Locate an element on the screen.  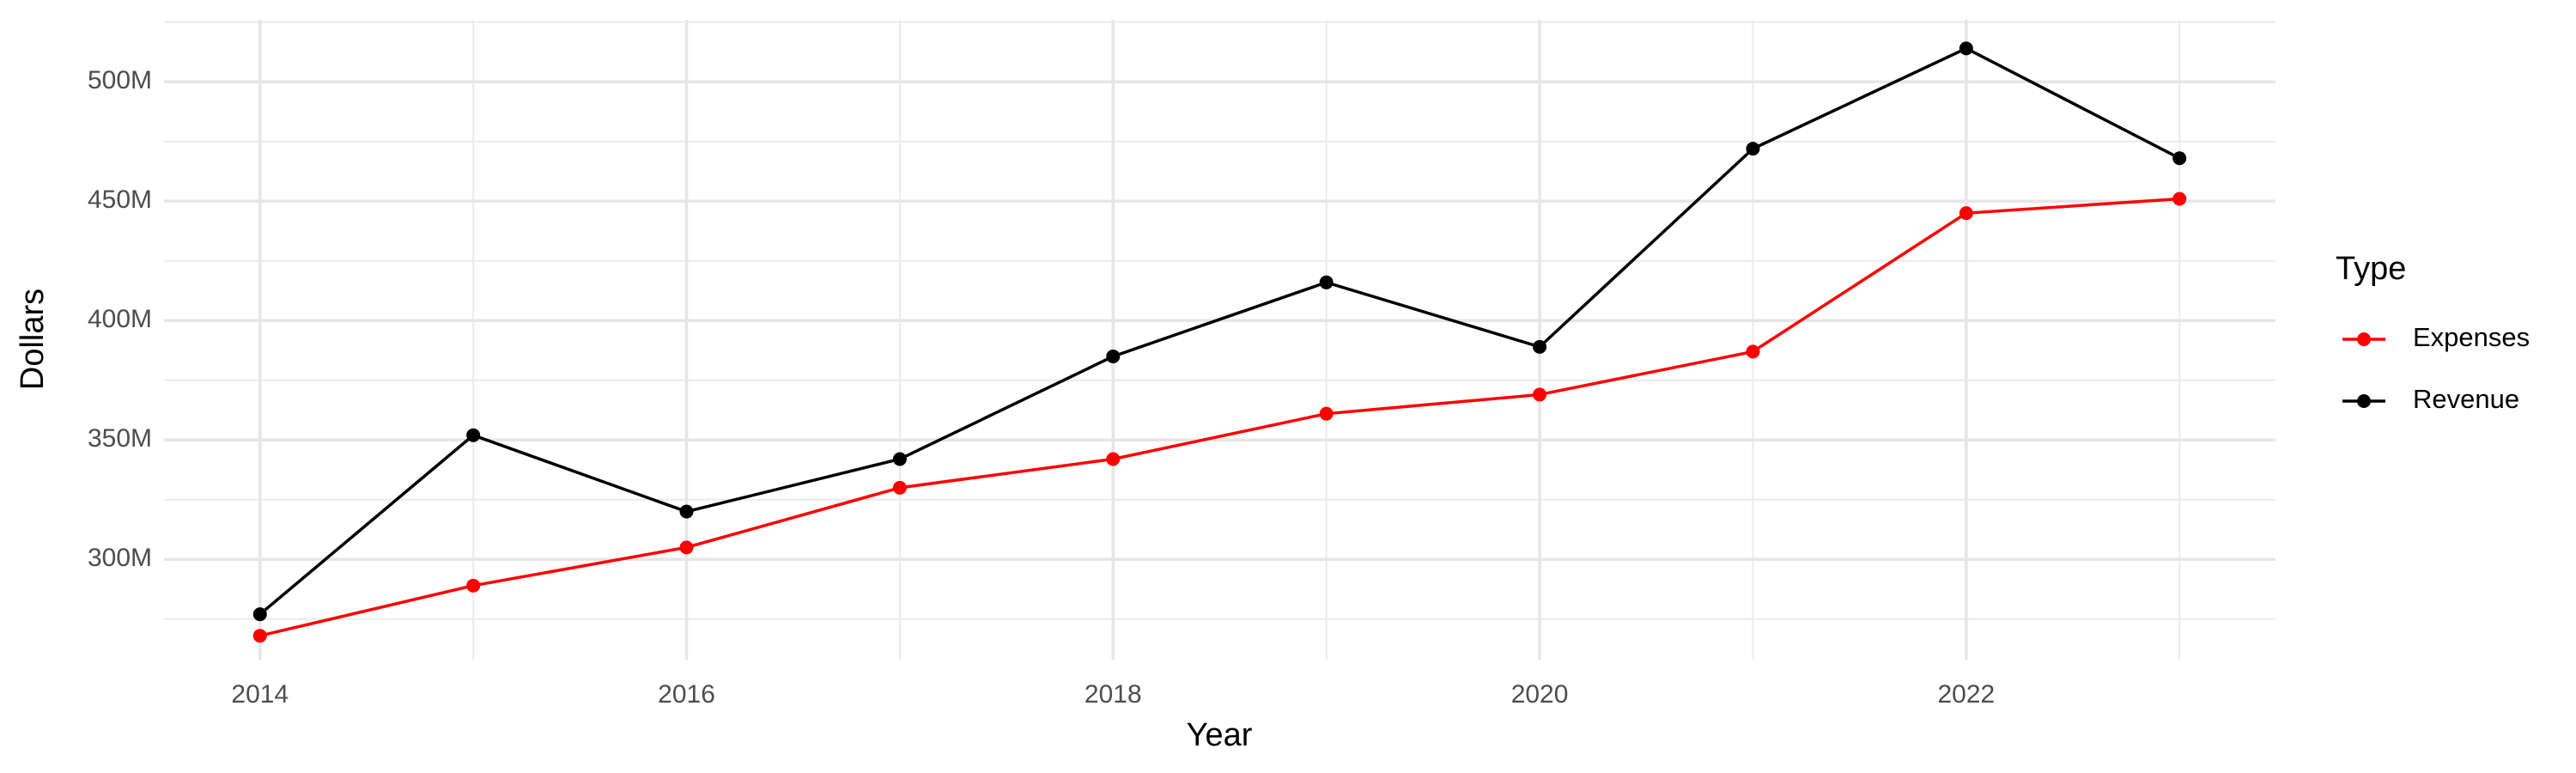
y-tick-label: 400M is located at coordinates (120, 319).